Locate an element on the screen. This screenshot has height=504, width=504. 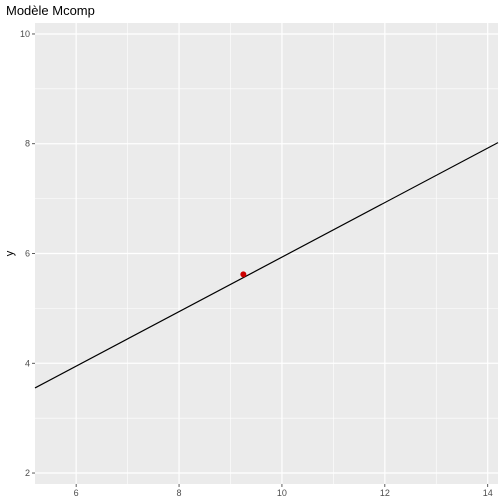
chart-title: Modèle Mcomp is located at coordinates (50, 10).